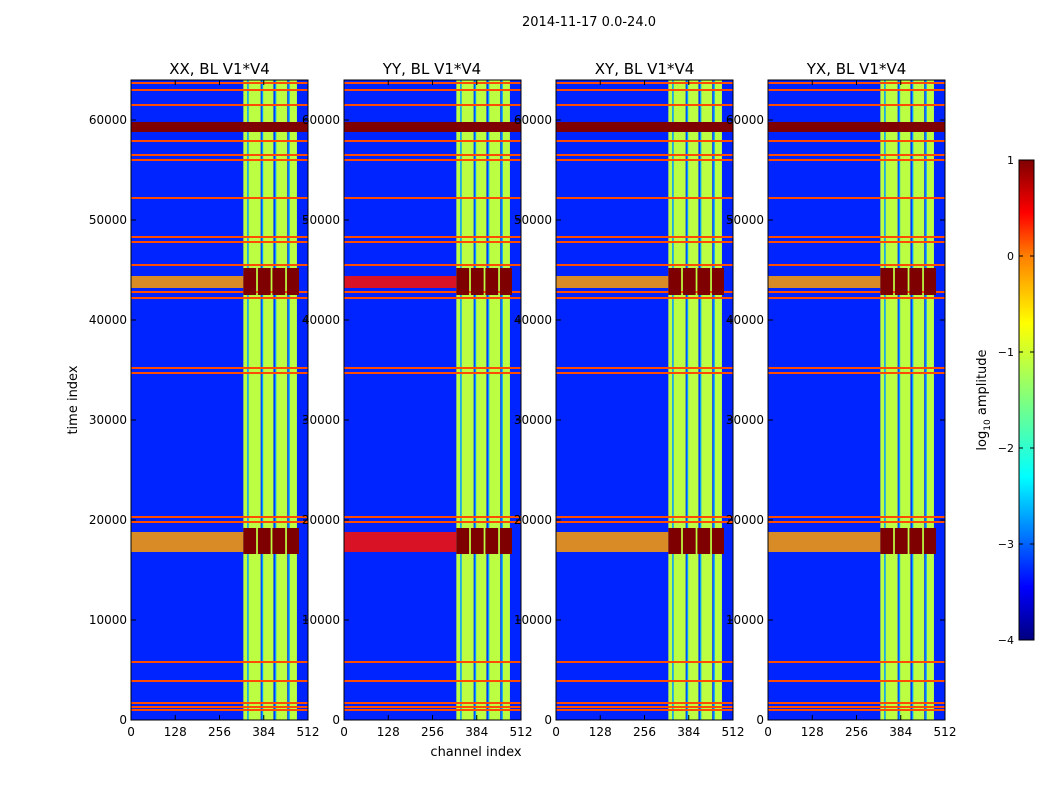 The height and width of the screenshot is (800, 1050). I want to click on y-tick-label: 0, so click(336, 720).